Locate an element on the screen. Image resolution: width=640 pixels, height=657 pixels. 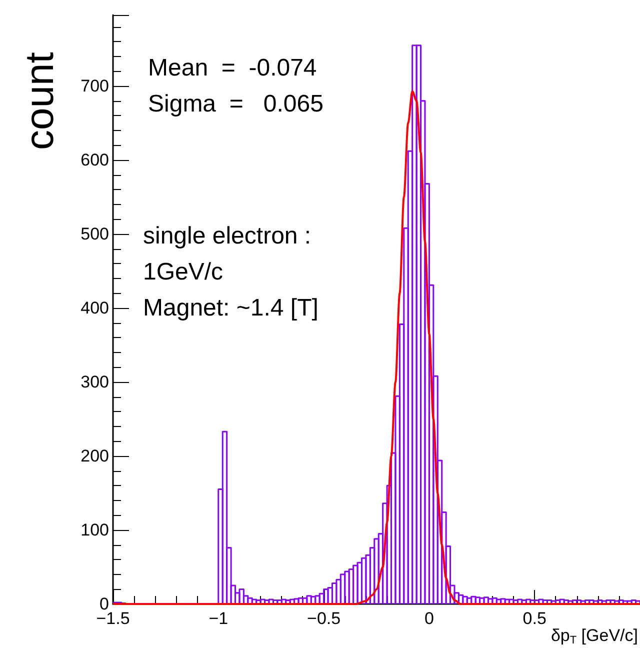
y-tick-label: 700 is located at coordinates (94, 86).